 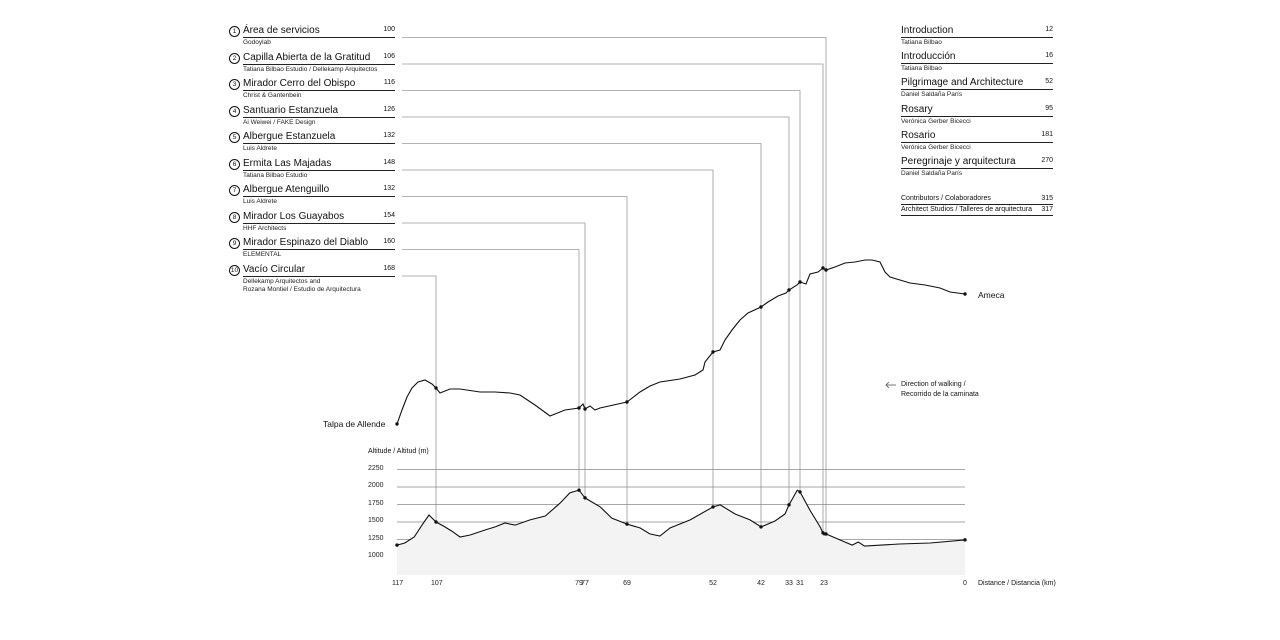 I want to click on elevation-profile-line, so click(x=681, y=518).